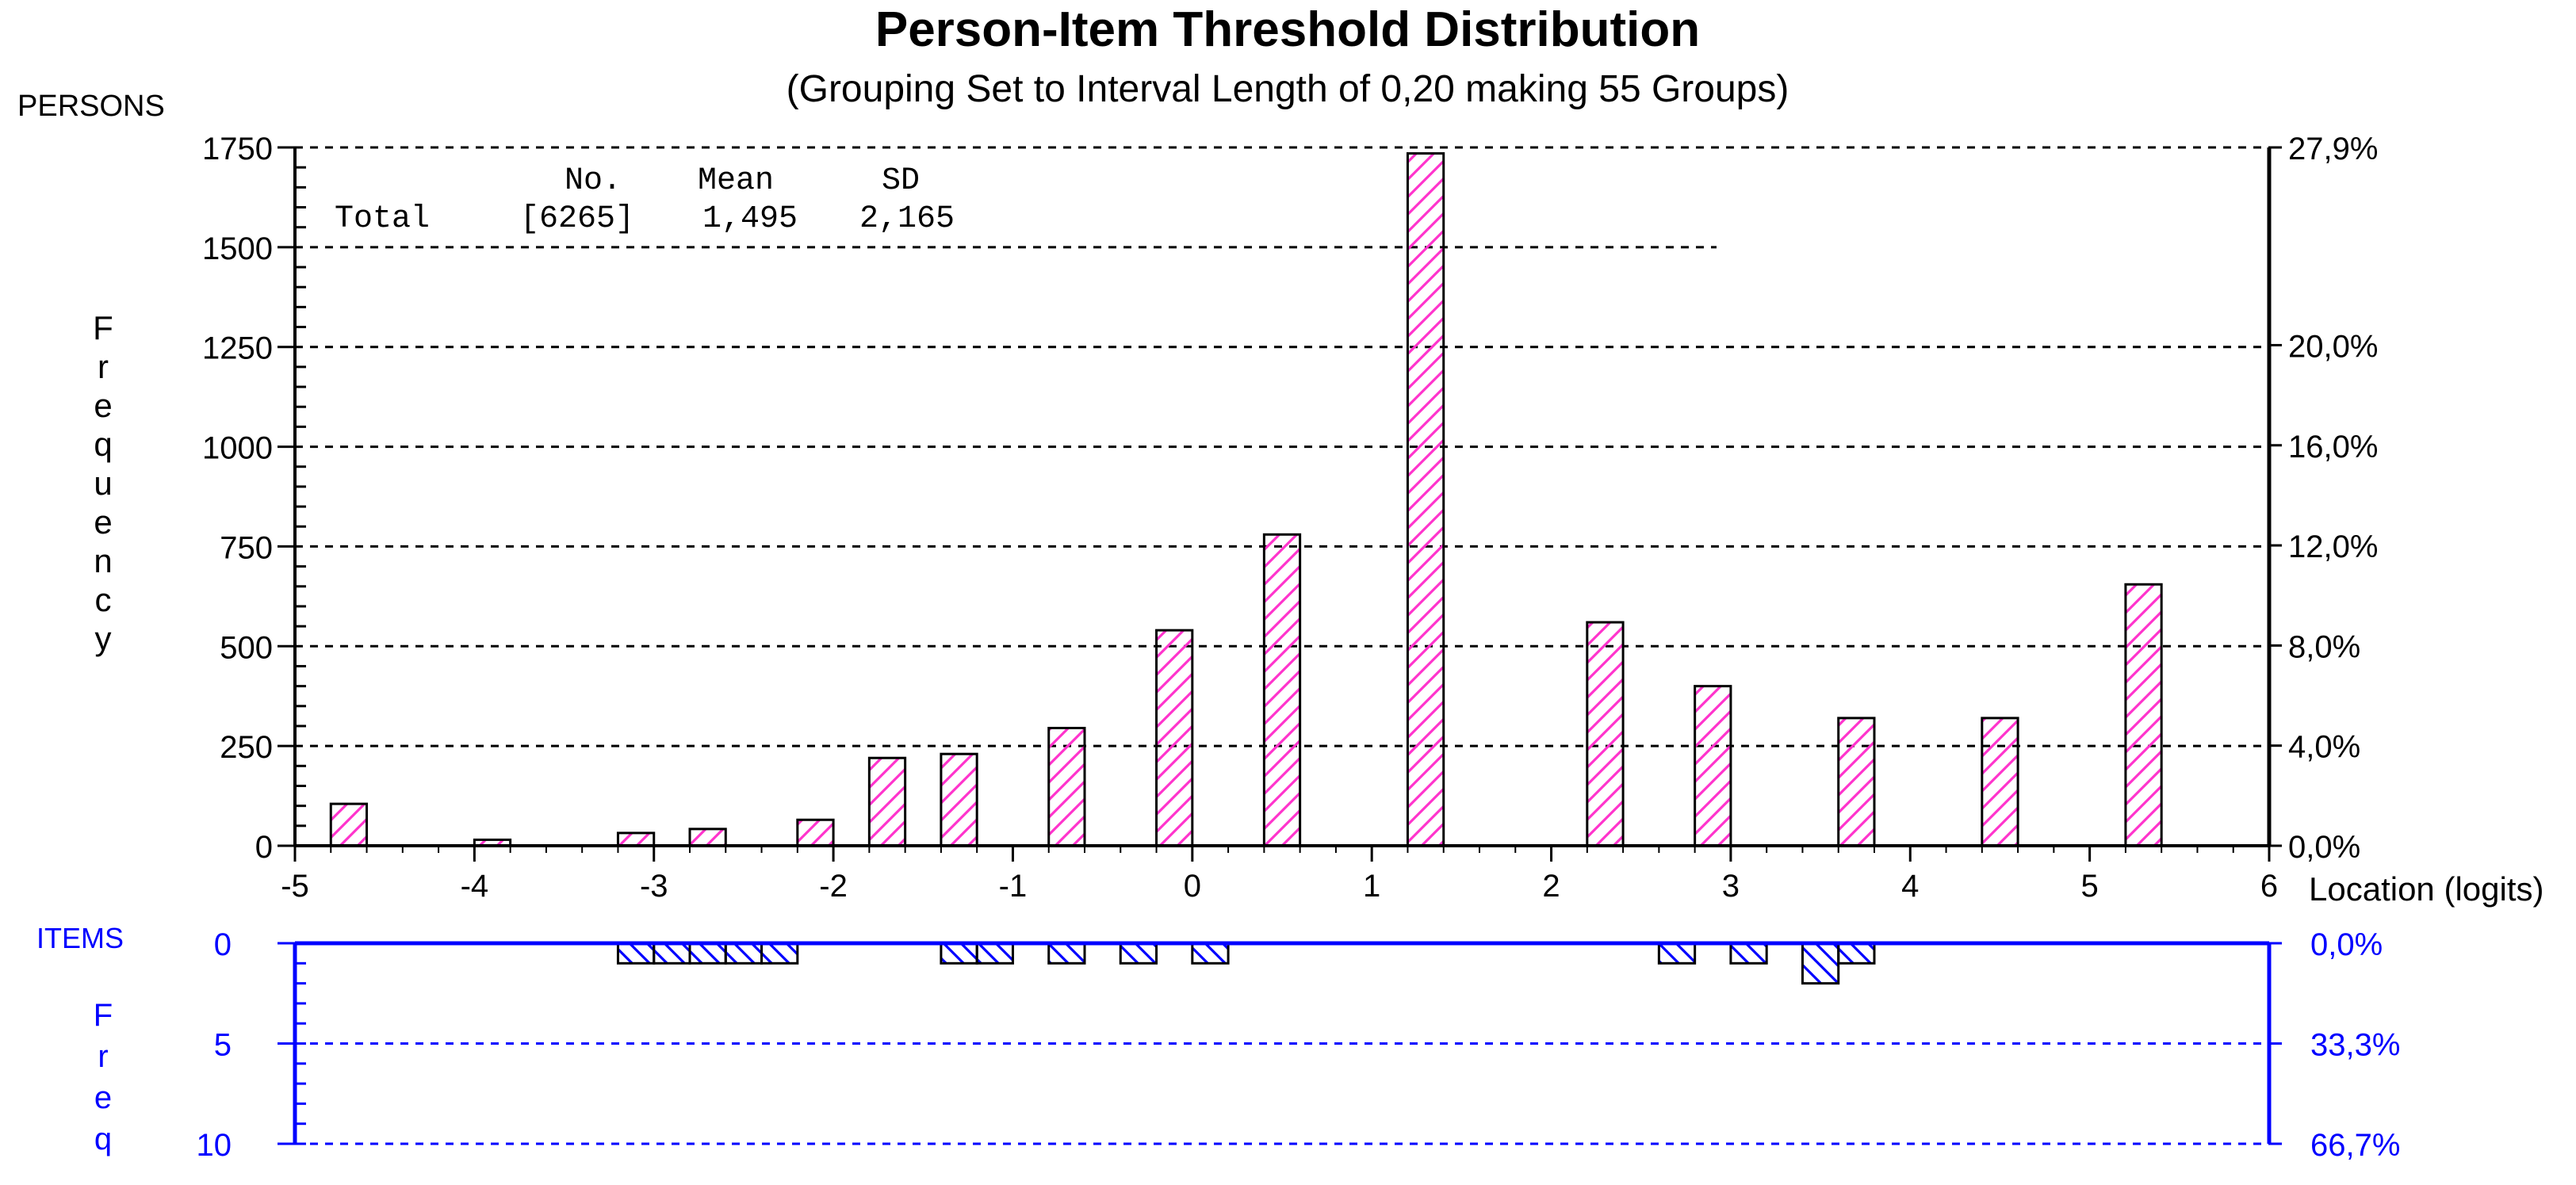 This screenshot has height=1185, width=2576. What do you see at coordinates (214, 1145) in the screenshot?
I see `items-y-tick-label: 10` at bounding box center [214, 1145].